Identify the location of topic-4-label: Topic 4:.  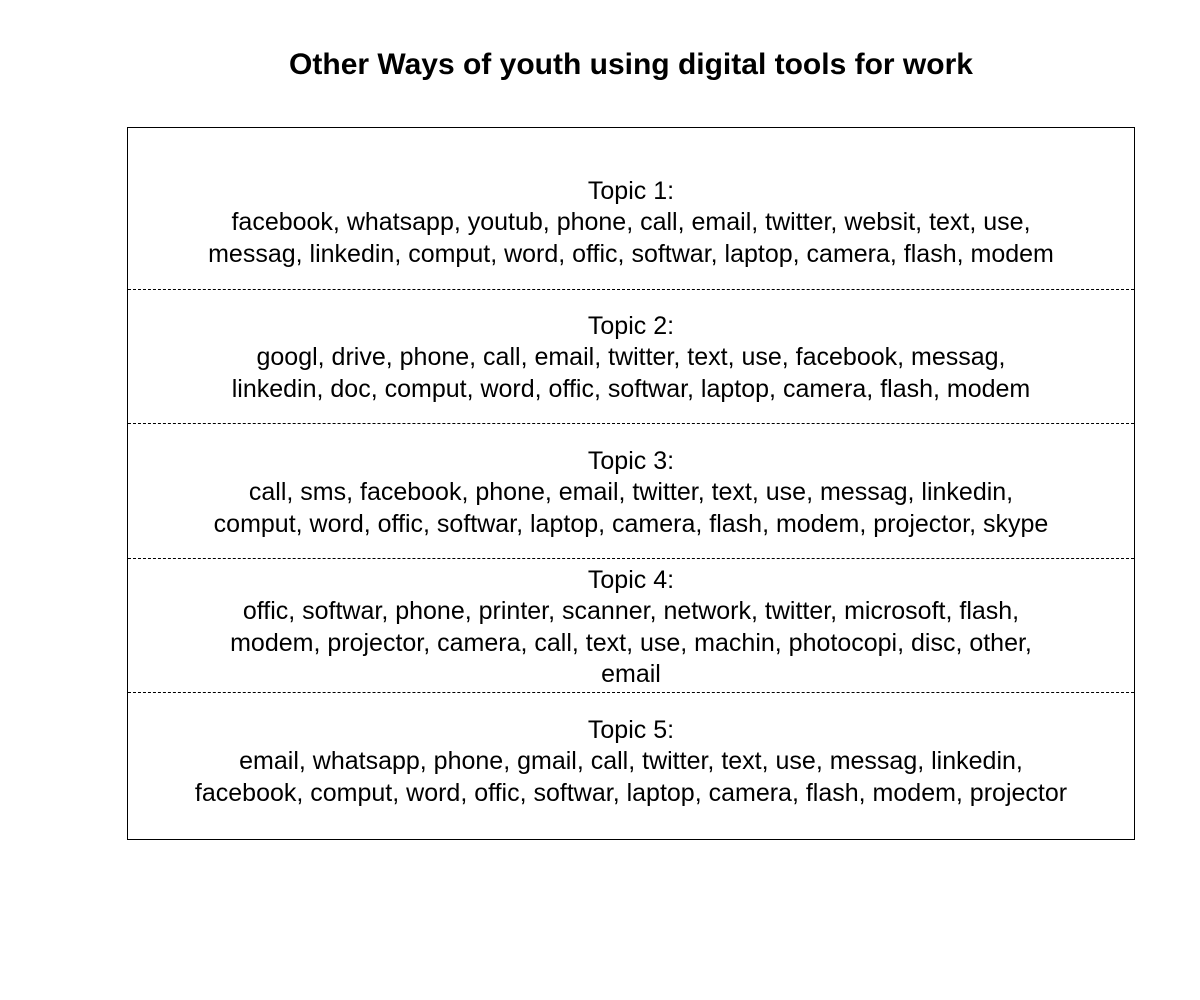
(631, 580).